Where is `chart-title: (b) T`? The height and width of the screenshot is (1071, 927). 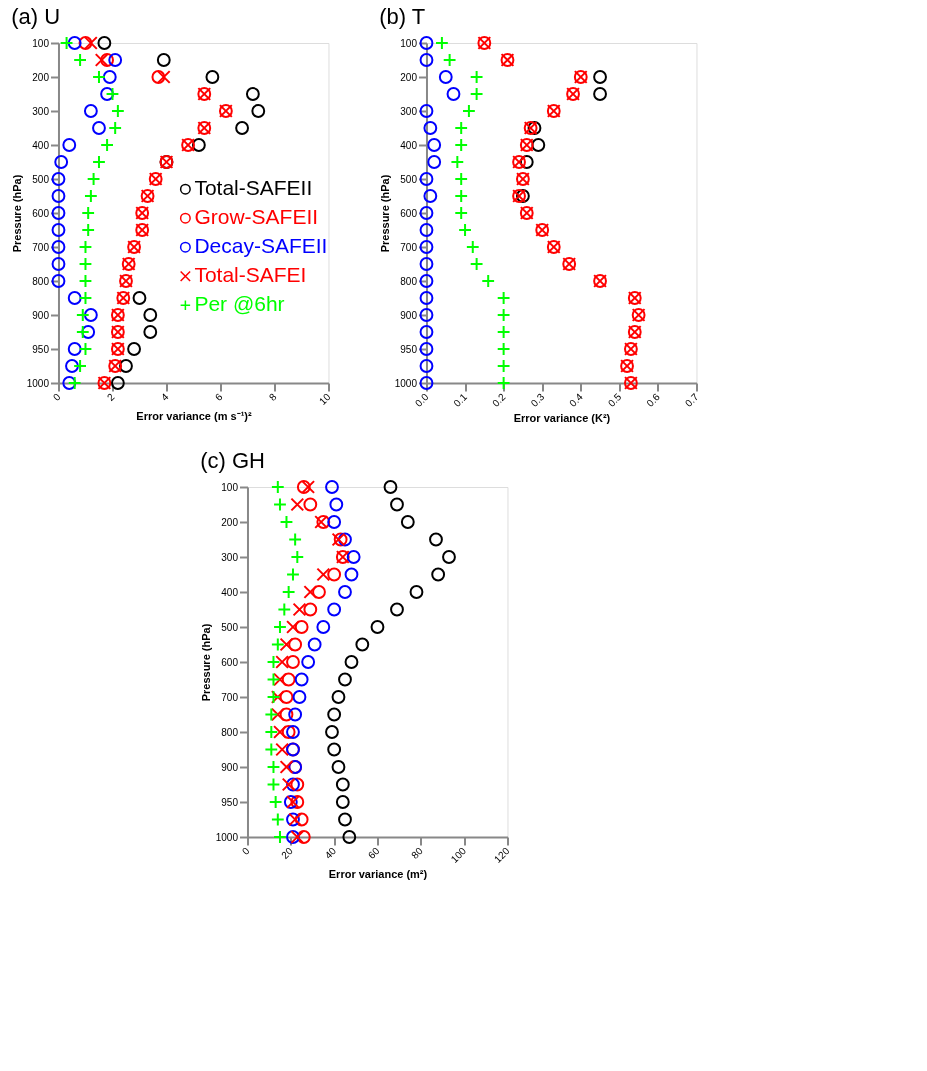
chart-title: (b) T is located at coordinates (402, 17).